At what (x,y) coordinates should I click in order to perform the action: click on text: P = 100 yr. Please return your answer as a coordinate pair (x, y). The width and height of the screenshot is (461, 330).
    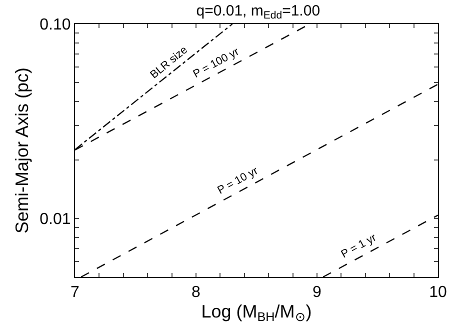
    Looking at the image, I should click on (216, 63).